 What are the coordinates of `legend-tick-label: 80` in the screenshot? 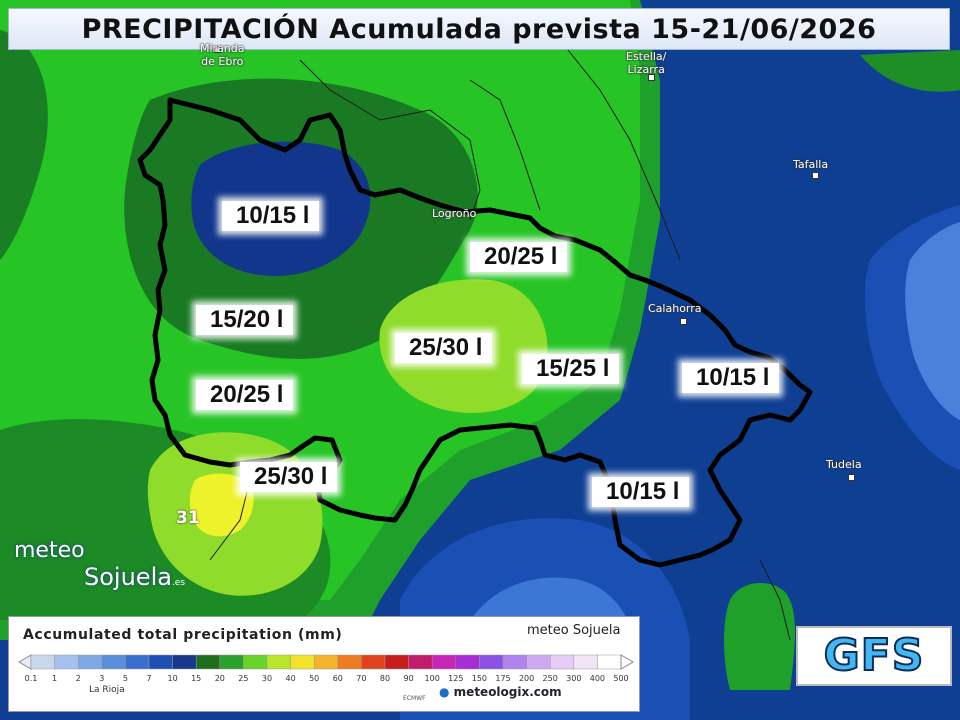 It's located at (385, 678).